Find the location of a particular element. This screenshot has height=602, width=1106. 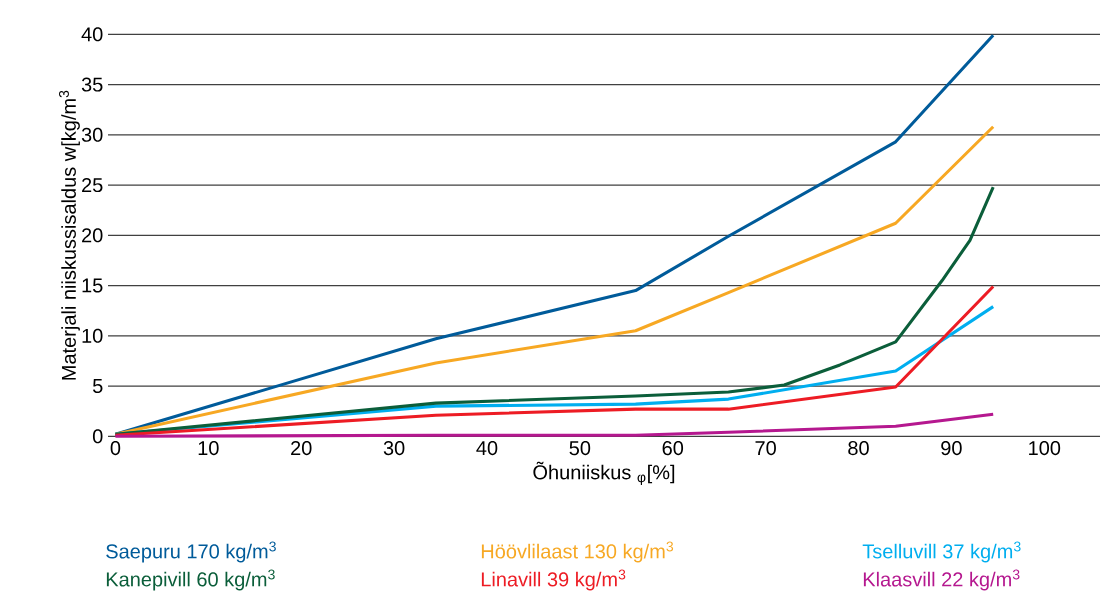

y-tick-label: 0 is located at coordinates (97, 436).